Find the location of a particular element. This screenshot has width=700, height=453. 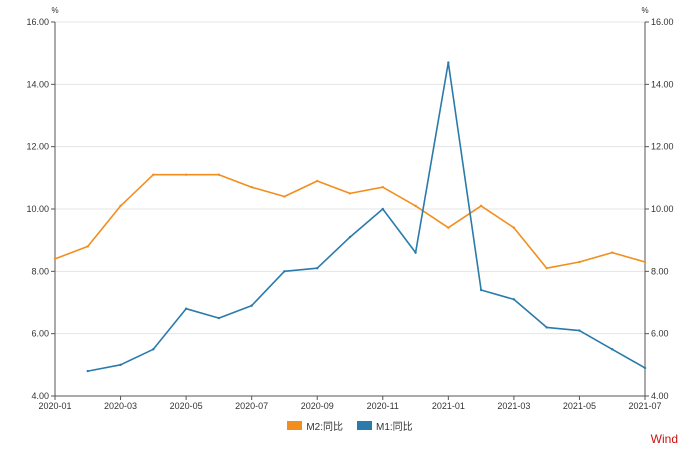

legend-swatch-m1 is located at coordinates (364, 425).